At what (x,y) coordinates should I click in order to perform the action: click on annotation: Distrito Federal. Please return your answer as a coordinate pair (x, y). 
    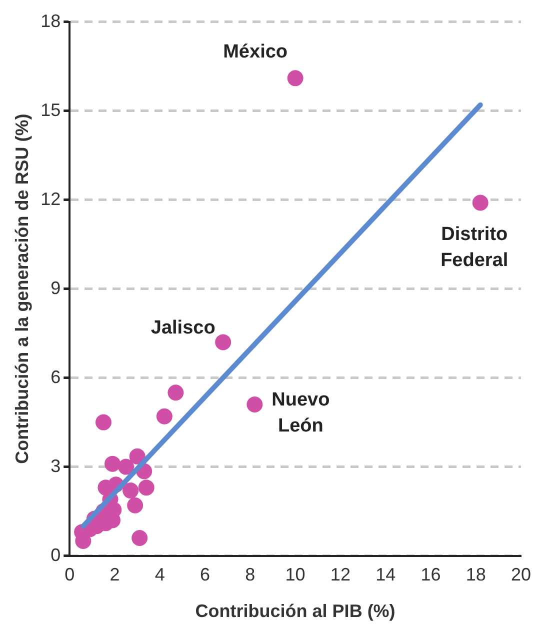
    Looking at the image, I should click on (474, 247).